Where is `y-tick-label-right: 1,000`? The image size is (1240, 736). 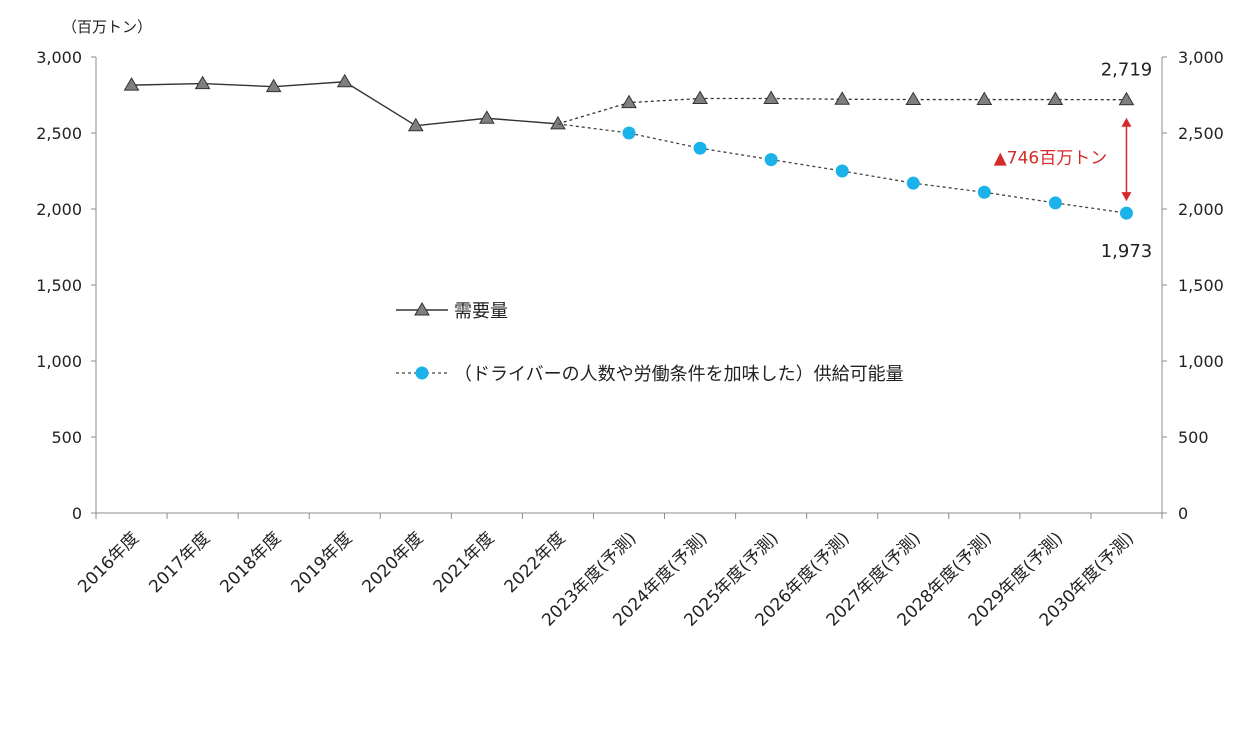
y-tick-label-right: 1,000 is located at coordinates (1201, 361).